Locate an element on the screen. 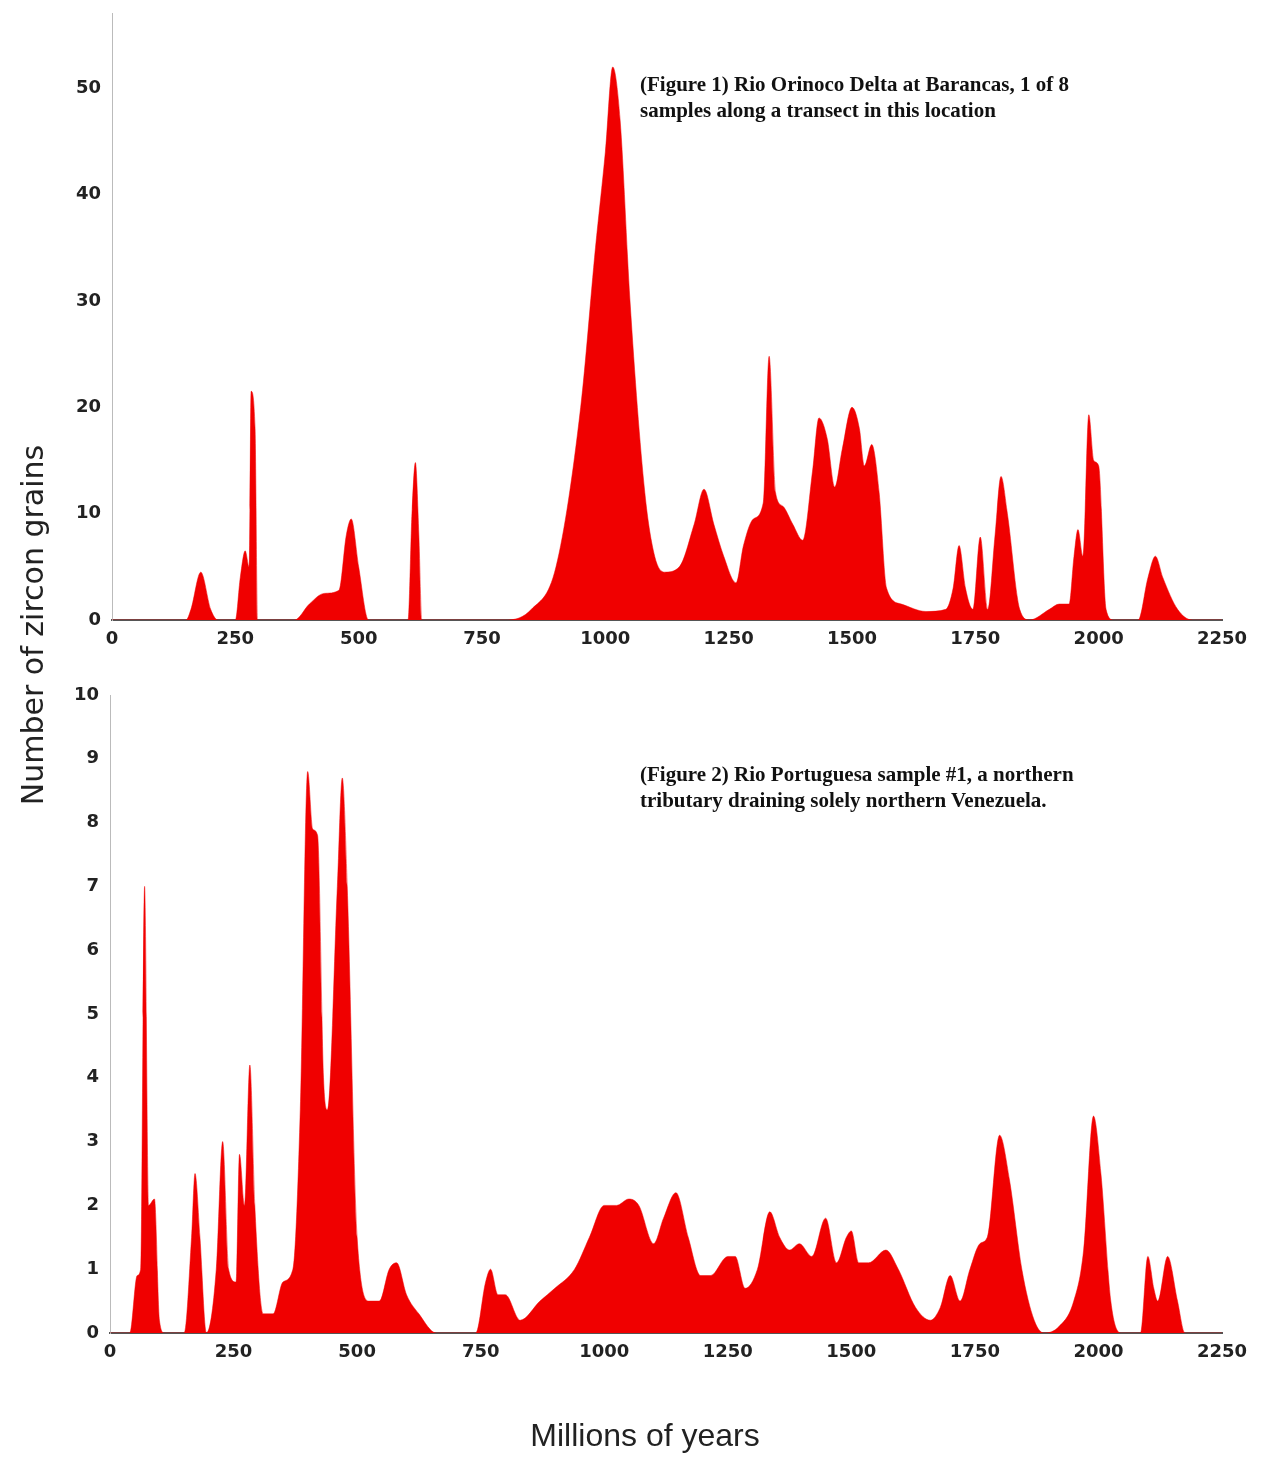 The height and width of the screenshot is (1459, 1266). y-tick-label: 40 is located at coordinates (88, 193).